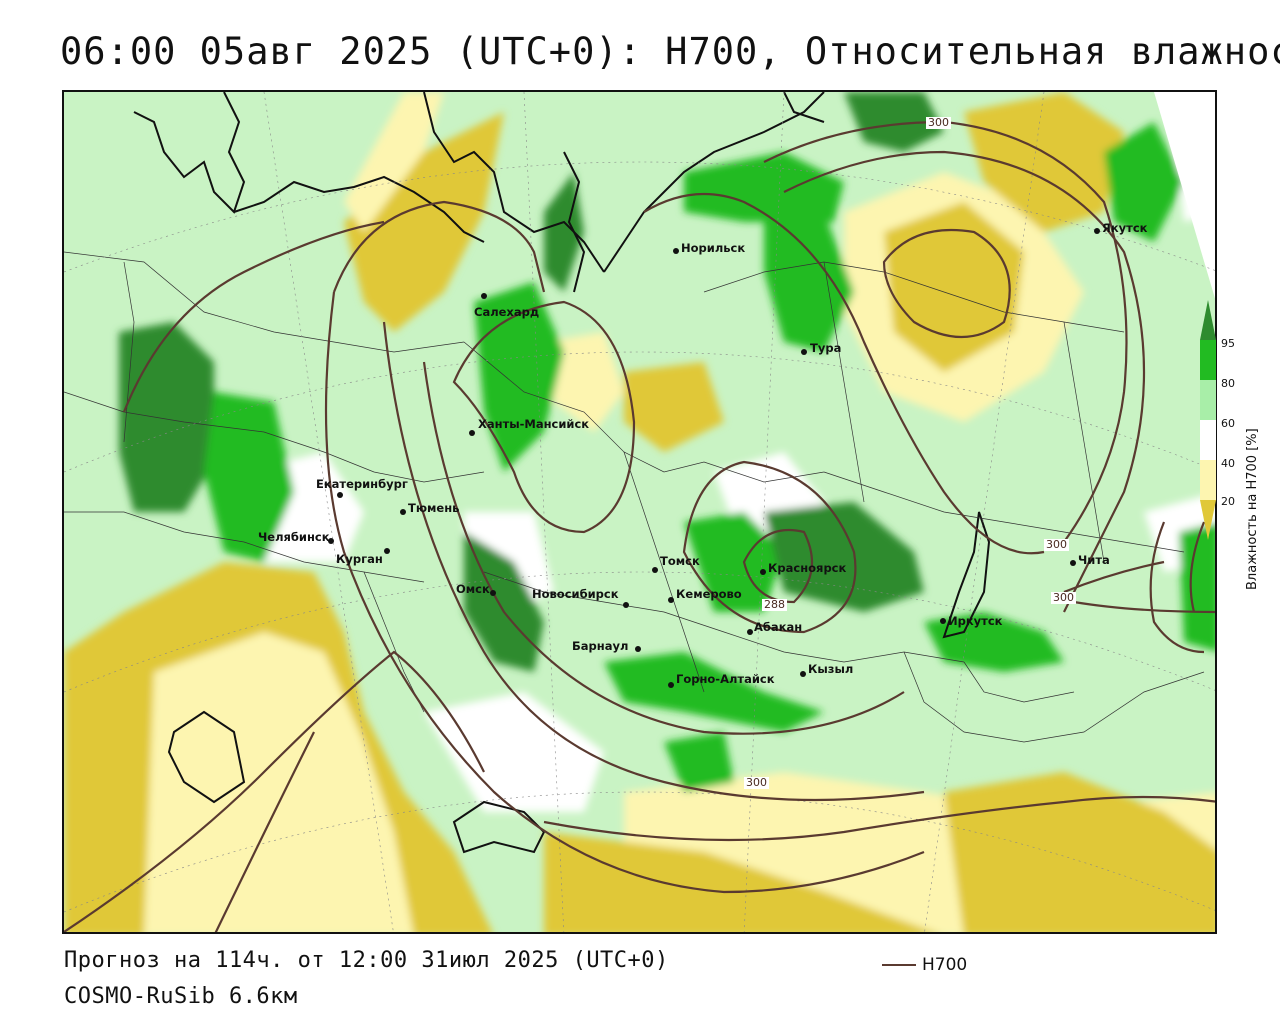 The height and width of the screenshot is (1024, 1280). What do you see at coordinates (507, 312) in the screenshot?
I see `city-label: Салехард` at bounding box center [507, 312].